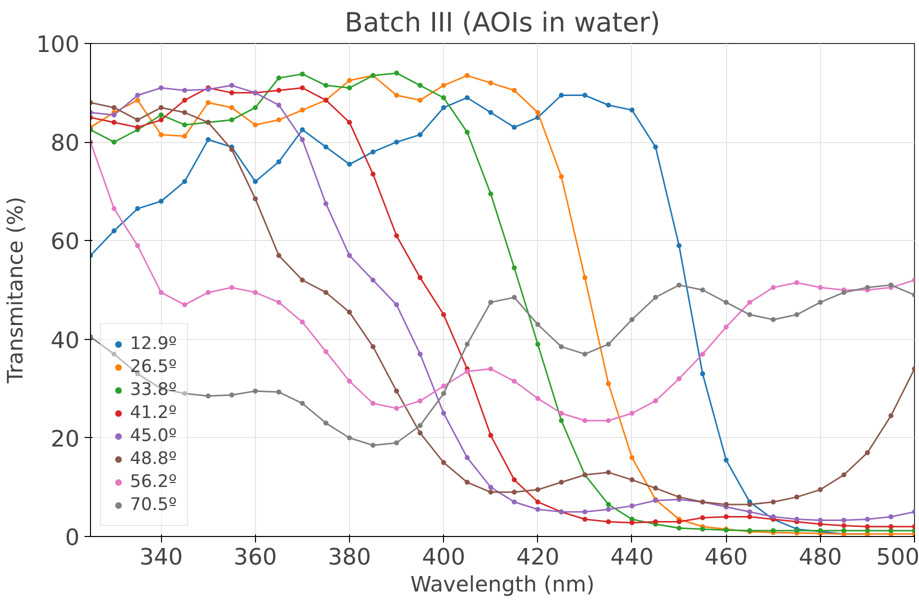  What do you see at coordinates (65, 439) in the screenshot?
I see `y-tick-label: 20` at bounding box center [65, 439].